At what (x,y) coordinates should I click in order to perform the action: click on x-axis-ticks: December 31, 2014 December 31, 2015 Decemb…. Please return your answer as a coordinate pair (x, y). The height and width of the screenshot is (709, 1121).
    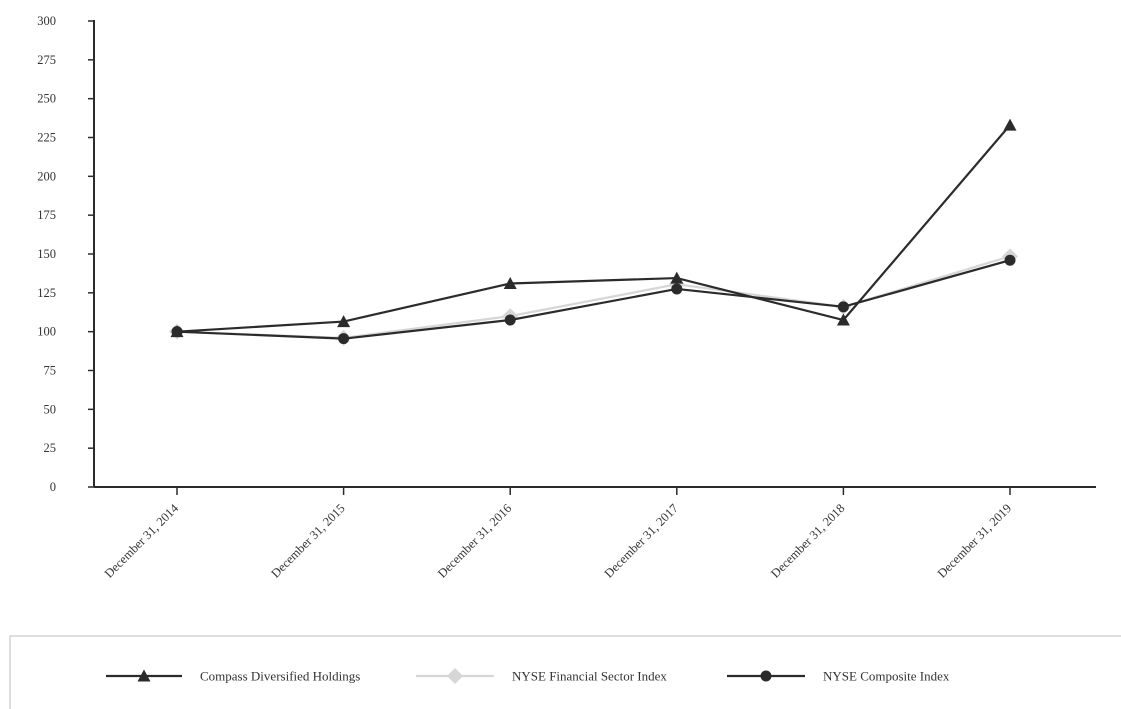
    Looking at the image, I should click on (558, 534).